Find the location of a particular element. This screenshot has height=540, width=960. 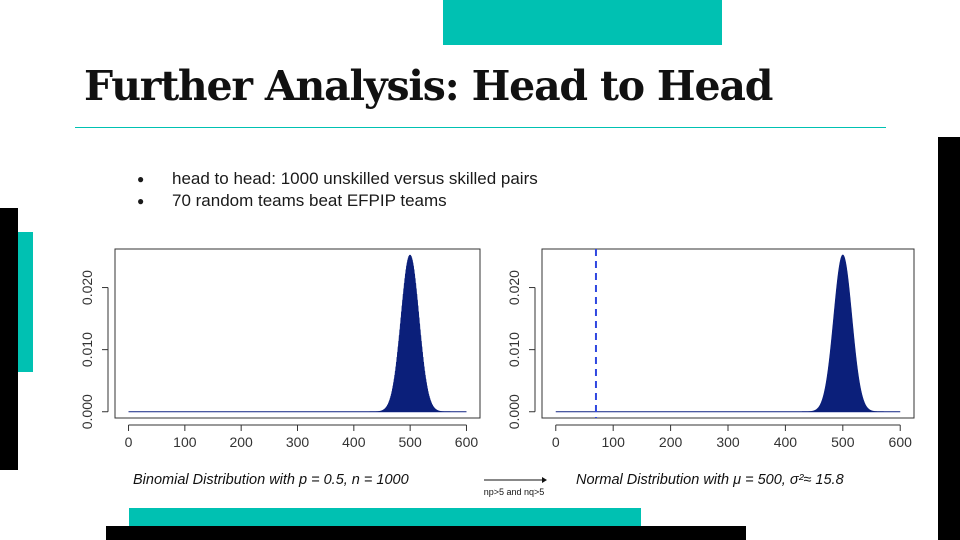

left-teal-bar is located at coordinates (25, 302).